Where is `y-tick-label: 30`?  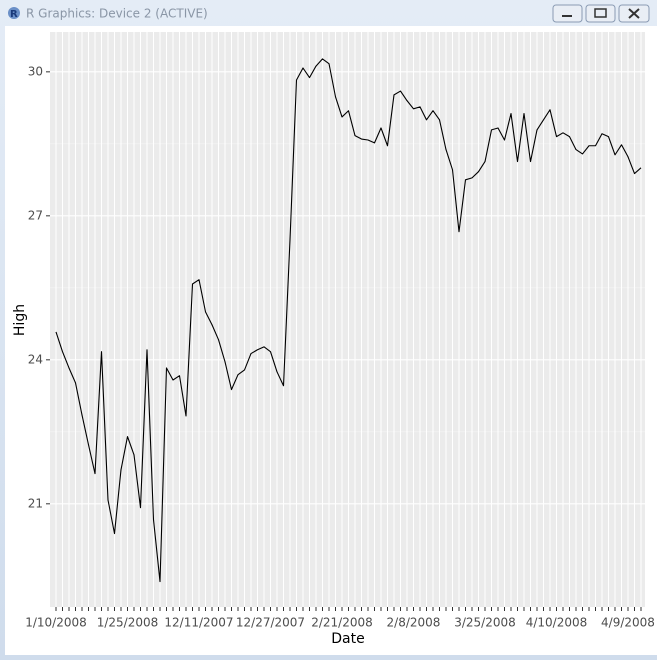 y-tick-label: 30 is located at coordinates (35, 71).